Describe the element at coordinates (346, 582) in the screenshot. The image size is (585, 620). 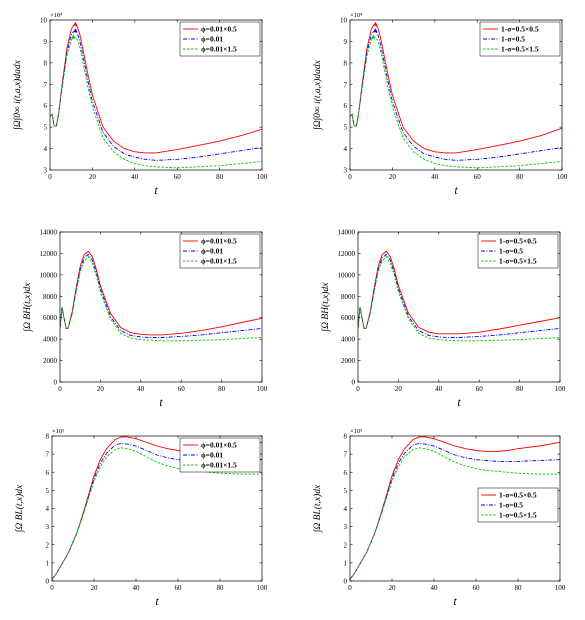
I see `y-tick-label: 0` at that location.